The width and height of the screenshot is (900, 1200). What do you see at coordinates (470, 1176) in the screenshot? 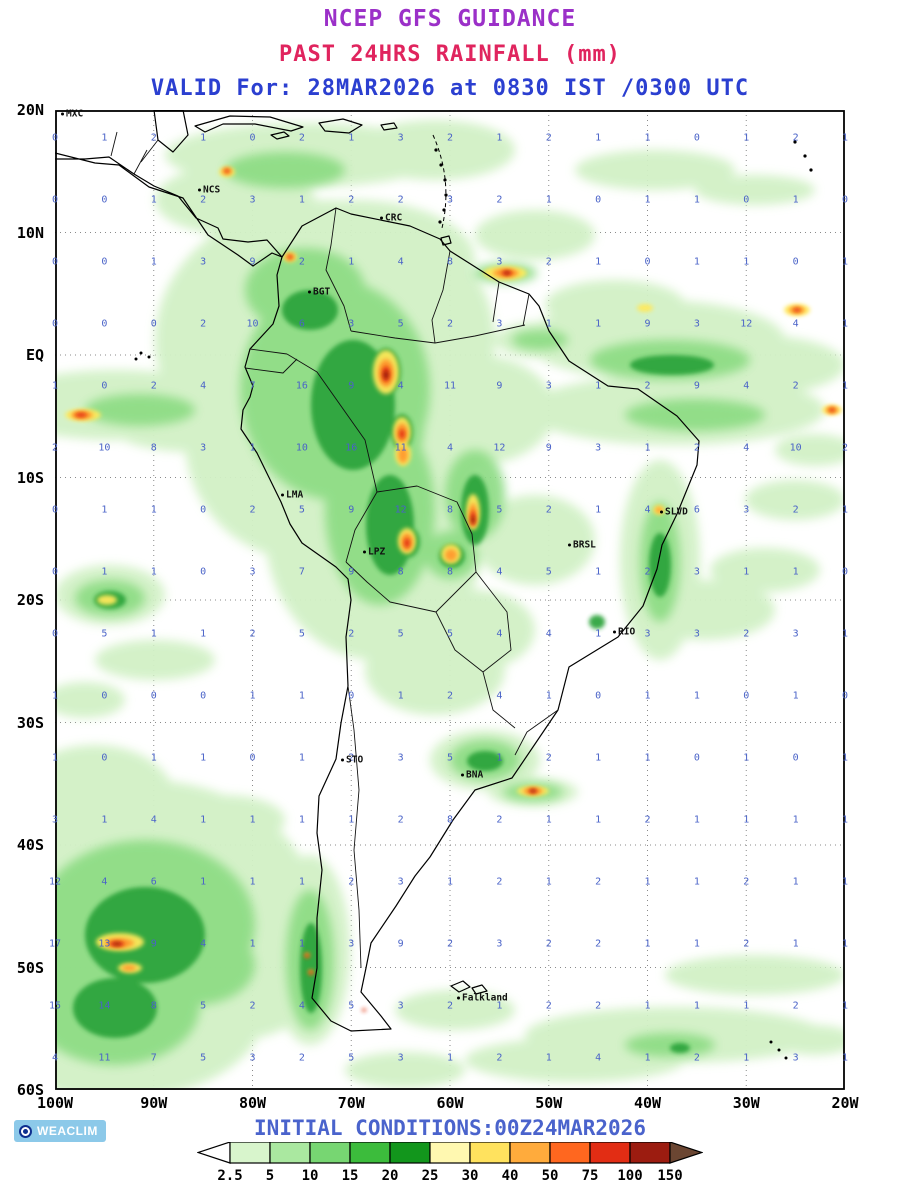
I see `svg-text: 30` at bounding box center [470, 1176].